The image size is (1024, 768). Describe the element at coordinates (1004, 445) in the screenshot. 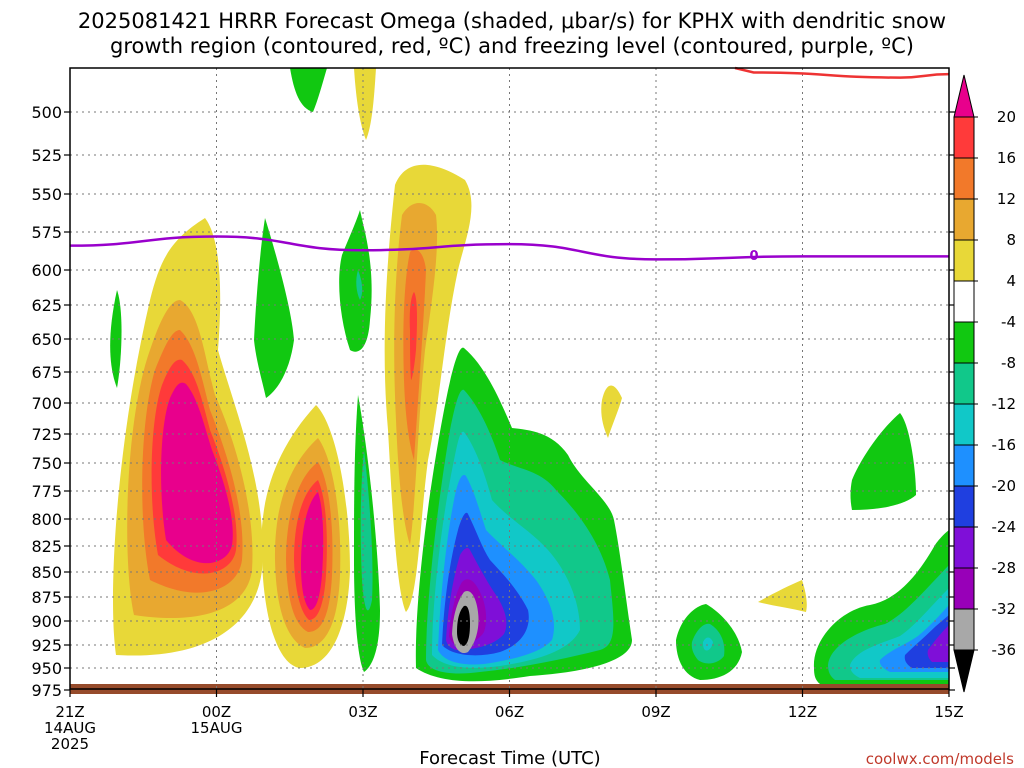

I see `colorbar-label: -16` at that location.